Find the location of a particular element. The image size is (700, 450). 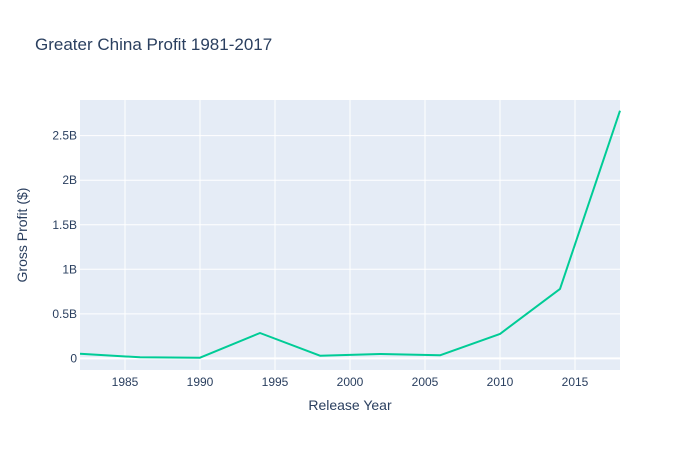

chart-title: Greater China Profit 1981-2017 is located at coordinates (153, 44).